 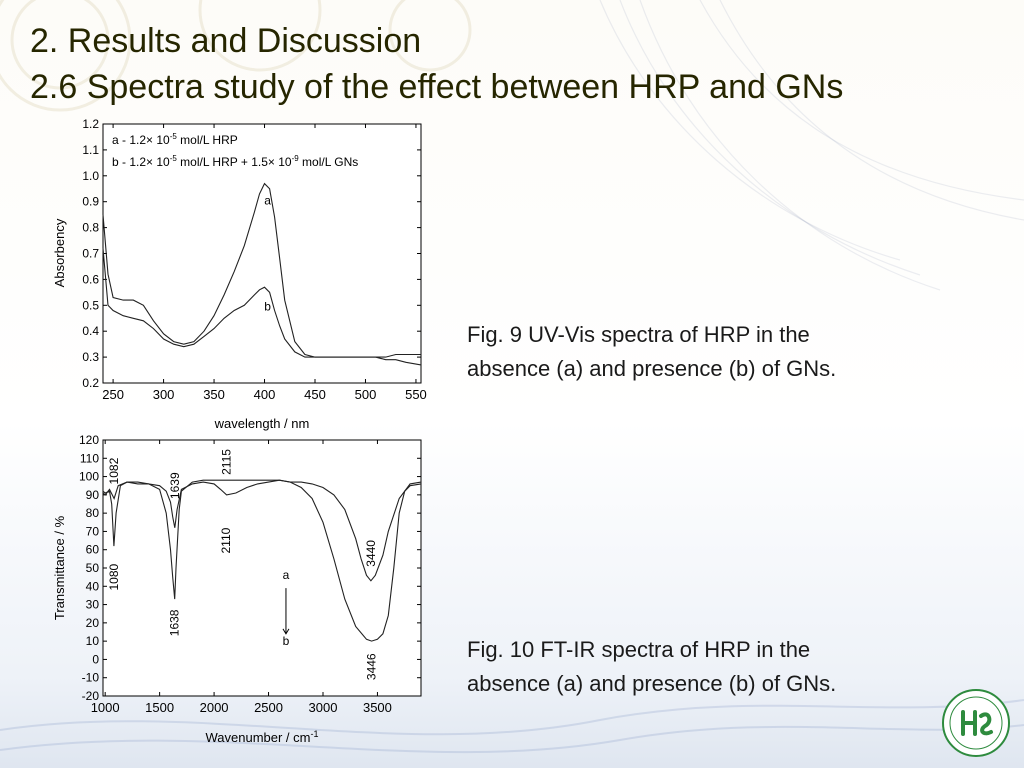 What do you see at coordinates (90, 176) in the screenshot?
I see `y-tick-label: 1.0` at bounding box center [90, 176].